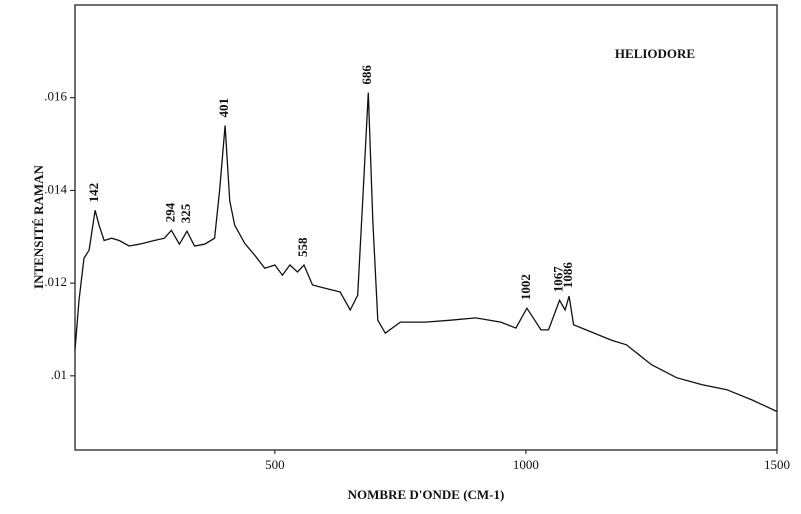 The height and width of the screenshot is (514, 801). Describe the element at coordinates (777, 464) in the screenshot. I see `x-tick-label: 1500` at that location.